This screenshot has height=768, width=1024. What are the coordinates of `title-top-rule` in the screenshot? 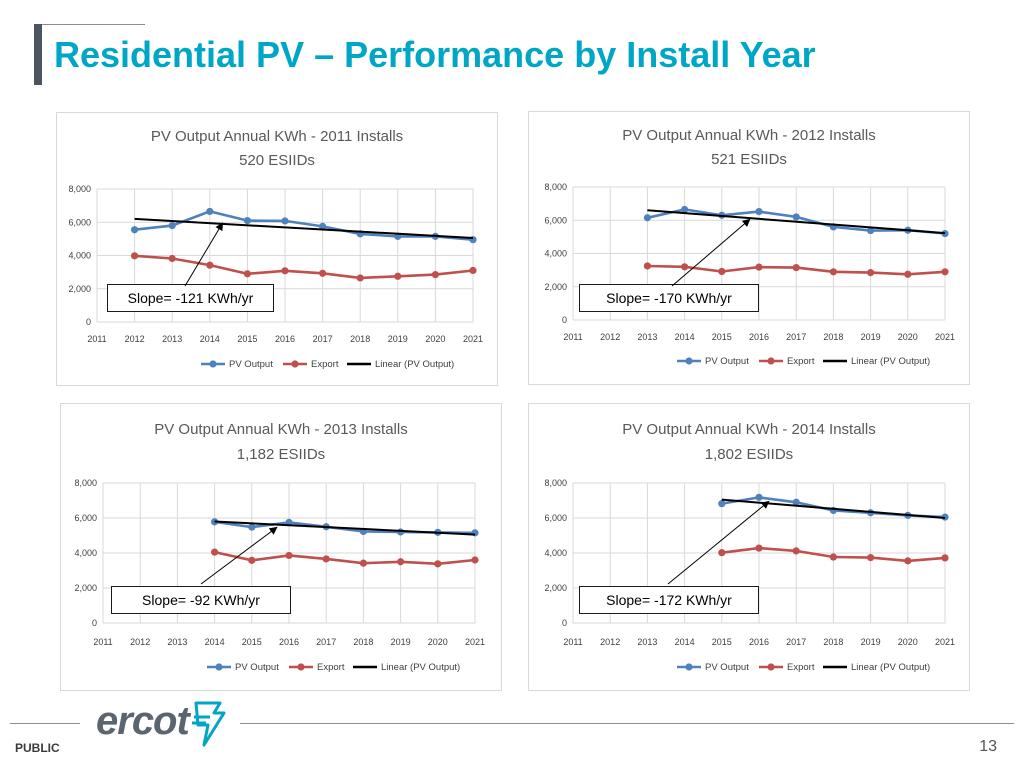 It's located at (92, 24).